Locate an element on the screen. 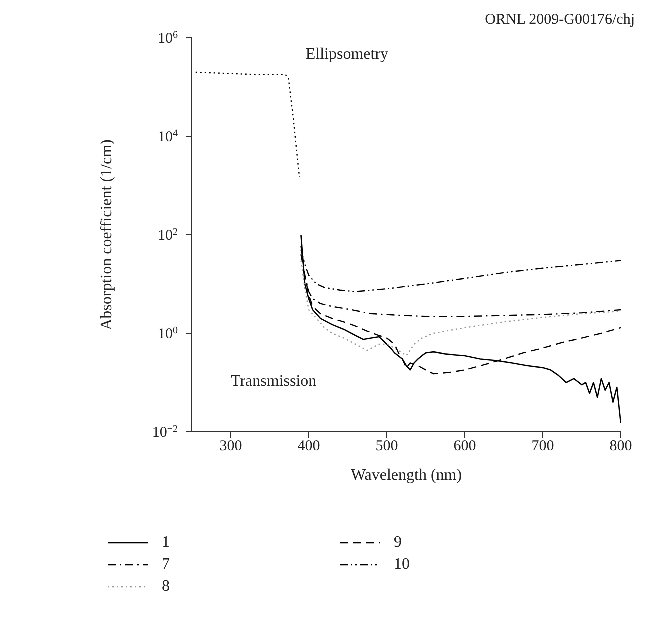 Image resolution: width=645 pixels, height=630 pixels. annotation: Ellipsometry is located at coordinates (347, 55).